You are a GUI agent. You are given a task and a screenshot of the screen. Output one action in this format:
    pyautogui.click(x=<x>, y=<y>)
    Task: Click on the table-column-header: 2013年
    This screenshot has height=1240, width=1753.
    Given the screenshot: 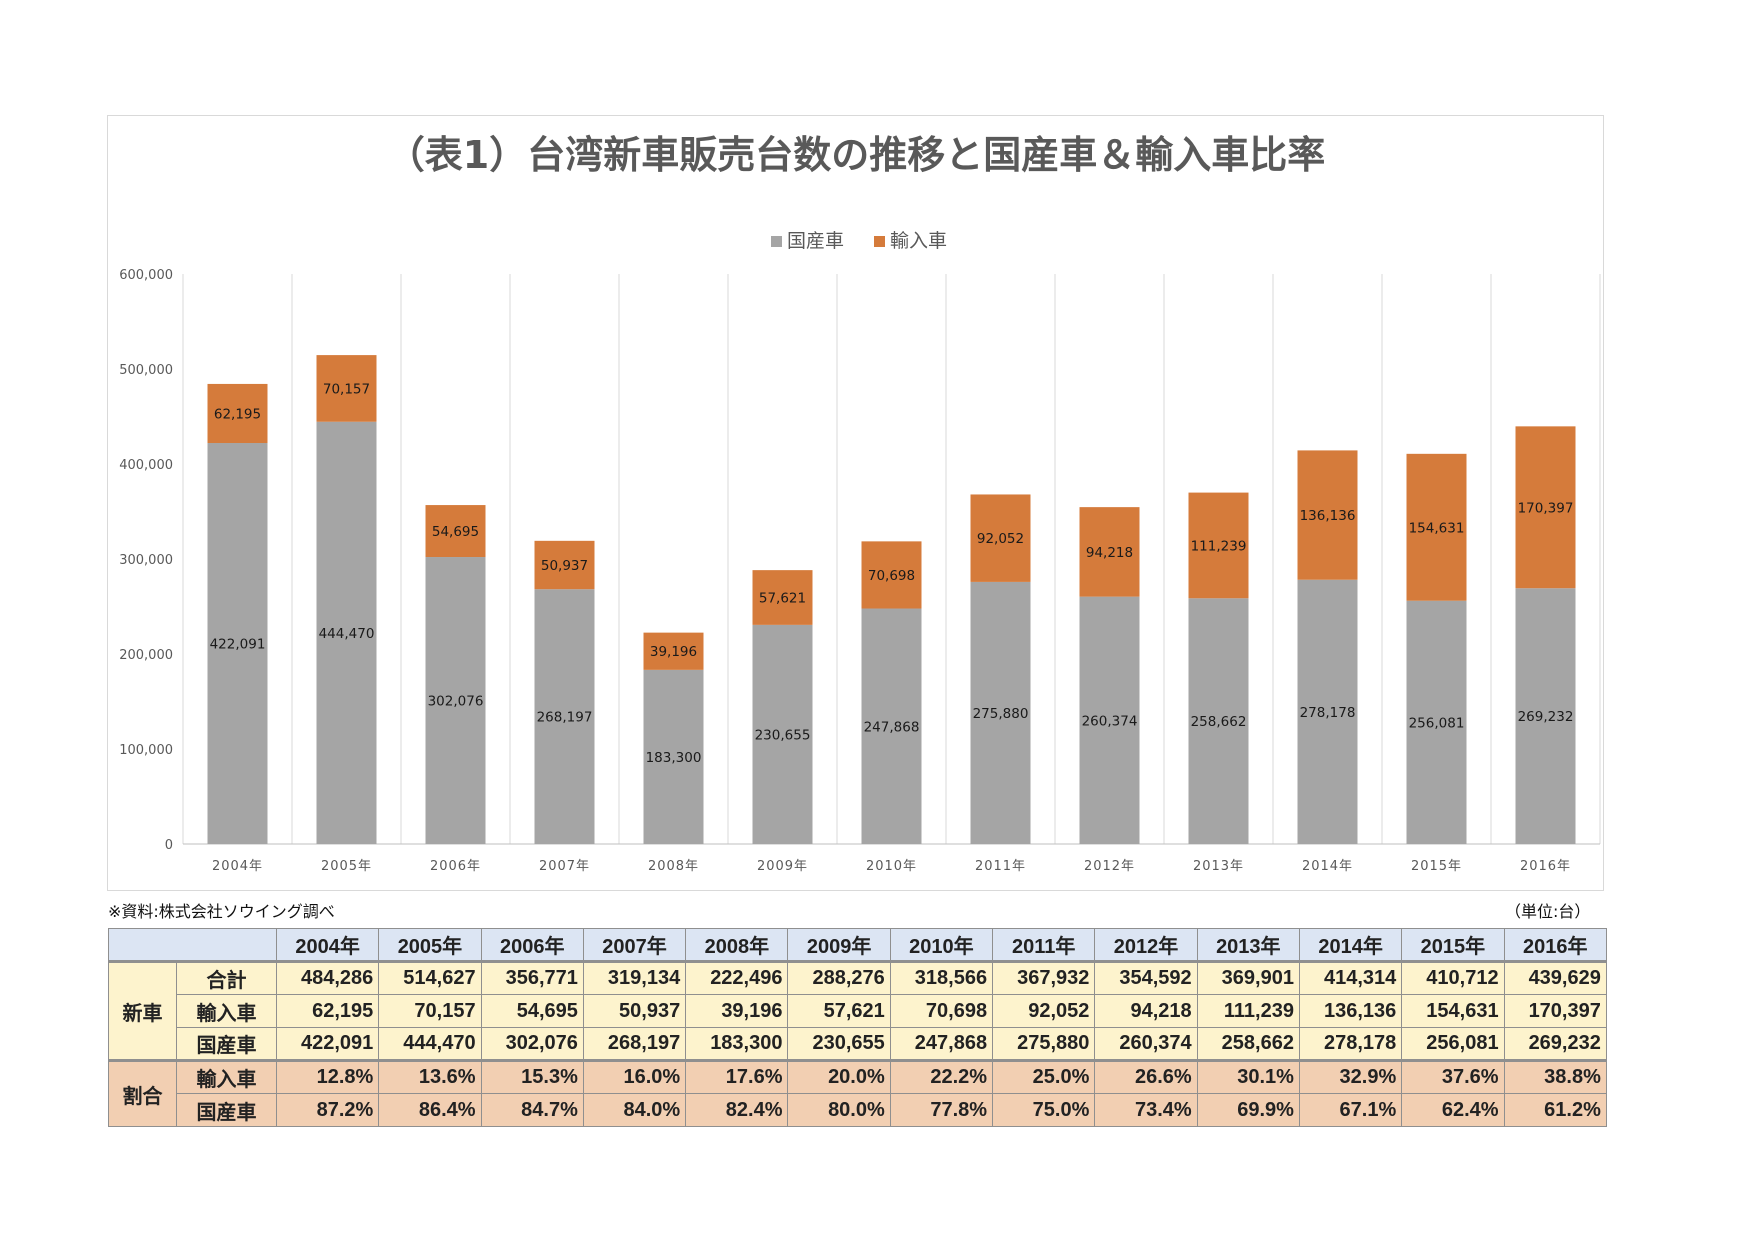 What is the action you would take?
    pyautogui.click(x=1248, y=945)
    